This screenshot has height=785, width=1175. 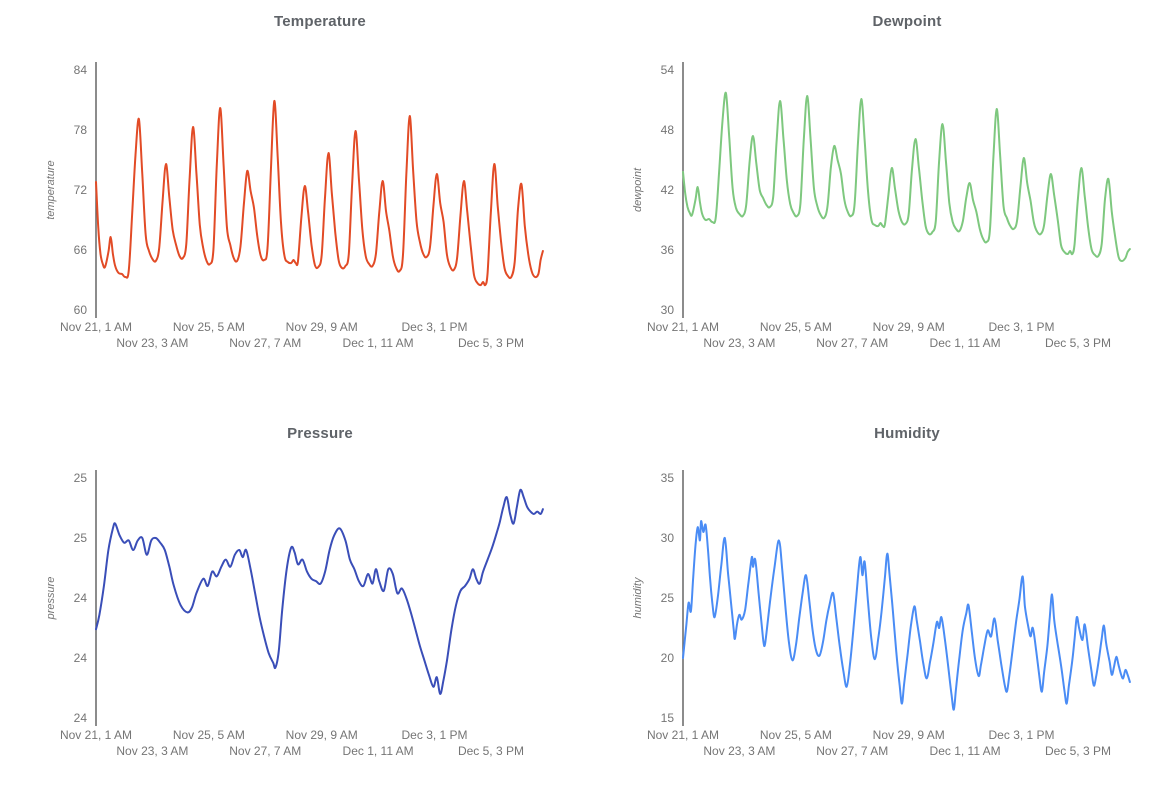 I want to click on svg-text: 20, so click(x=668, y=658).